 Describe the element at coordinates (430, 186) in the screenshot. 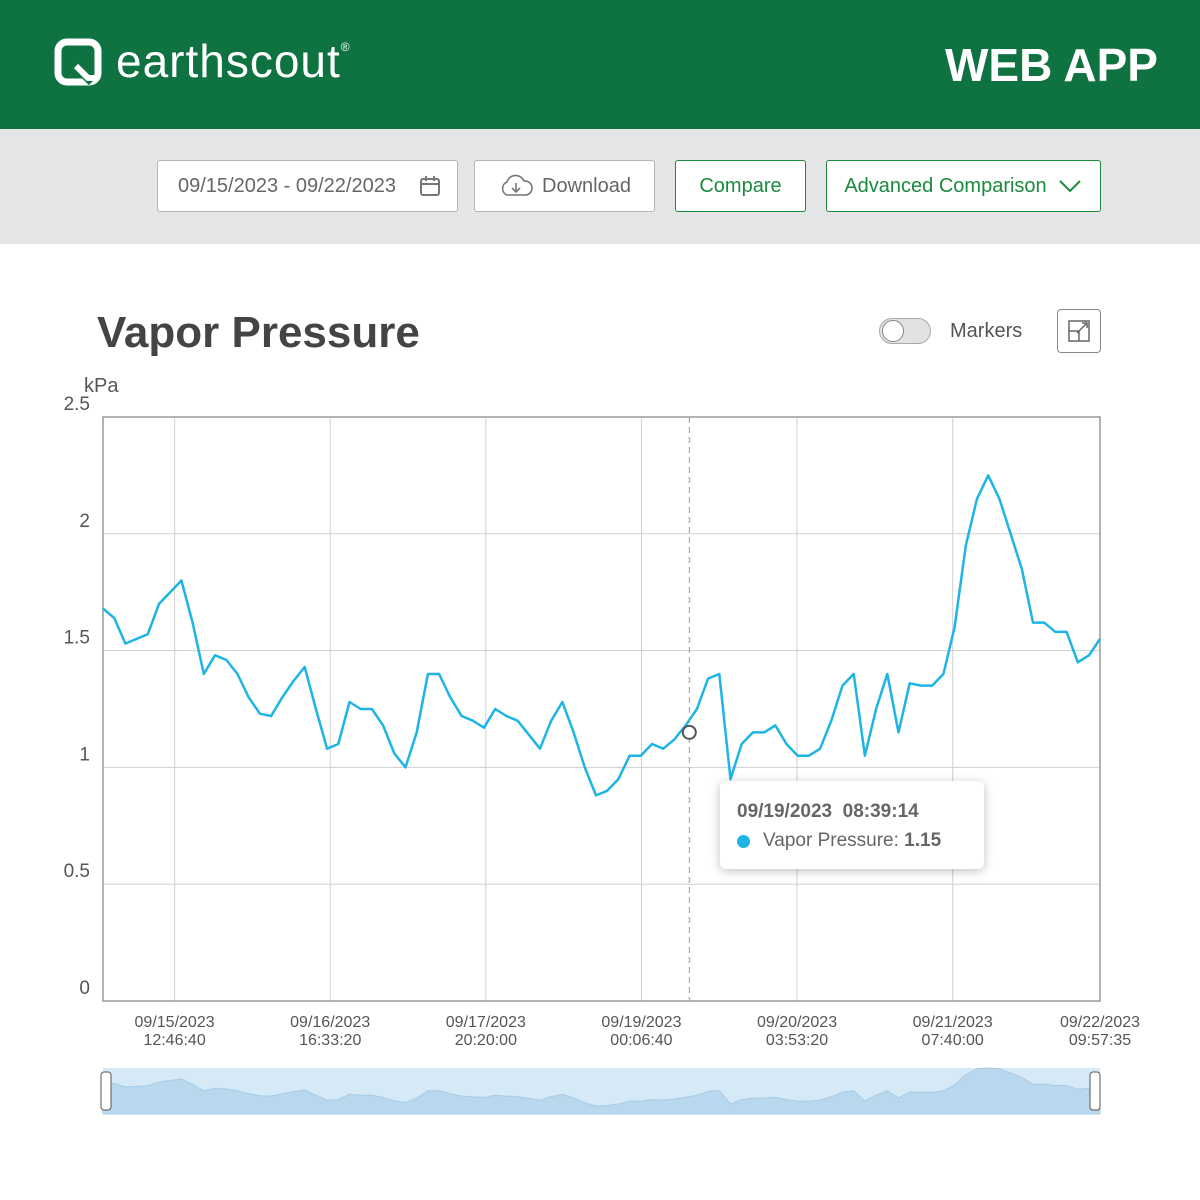

I see `calendar-icon` at that location.